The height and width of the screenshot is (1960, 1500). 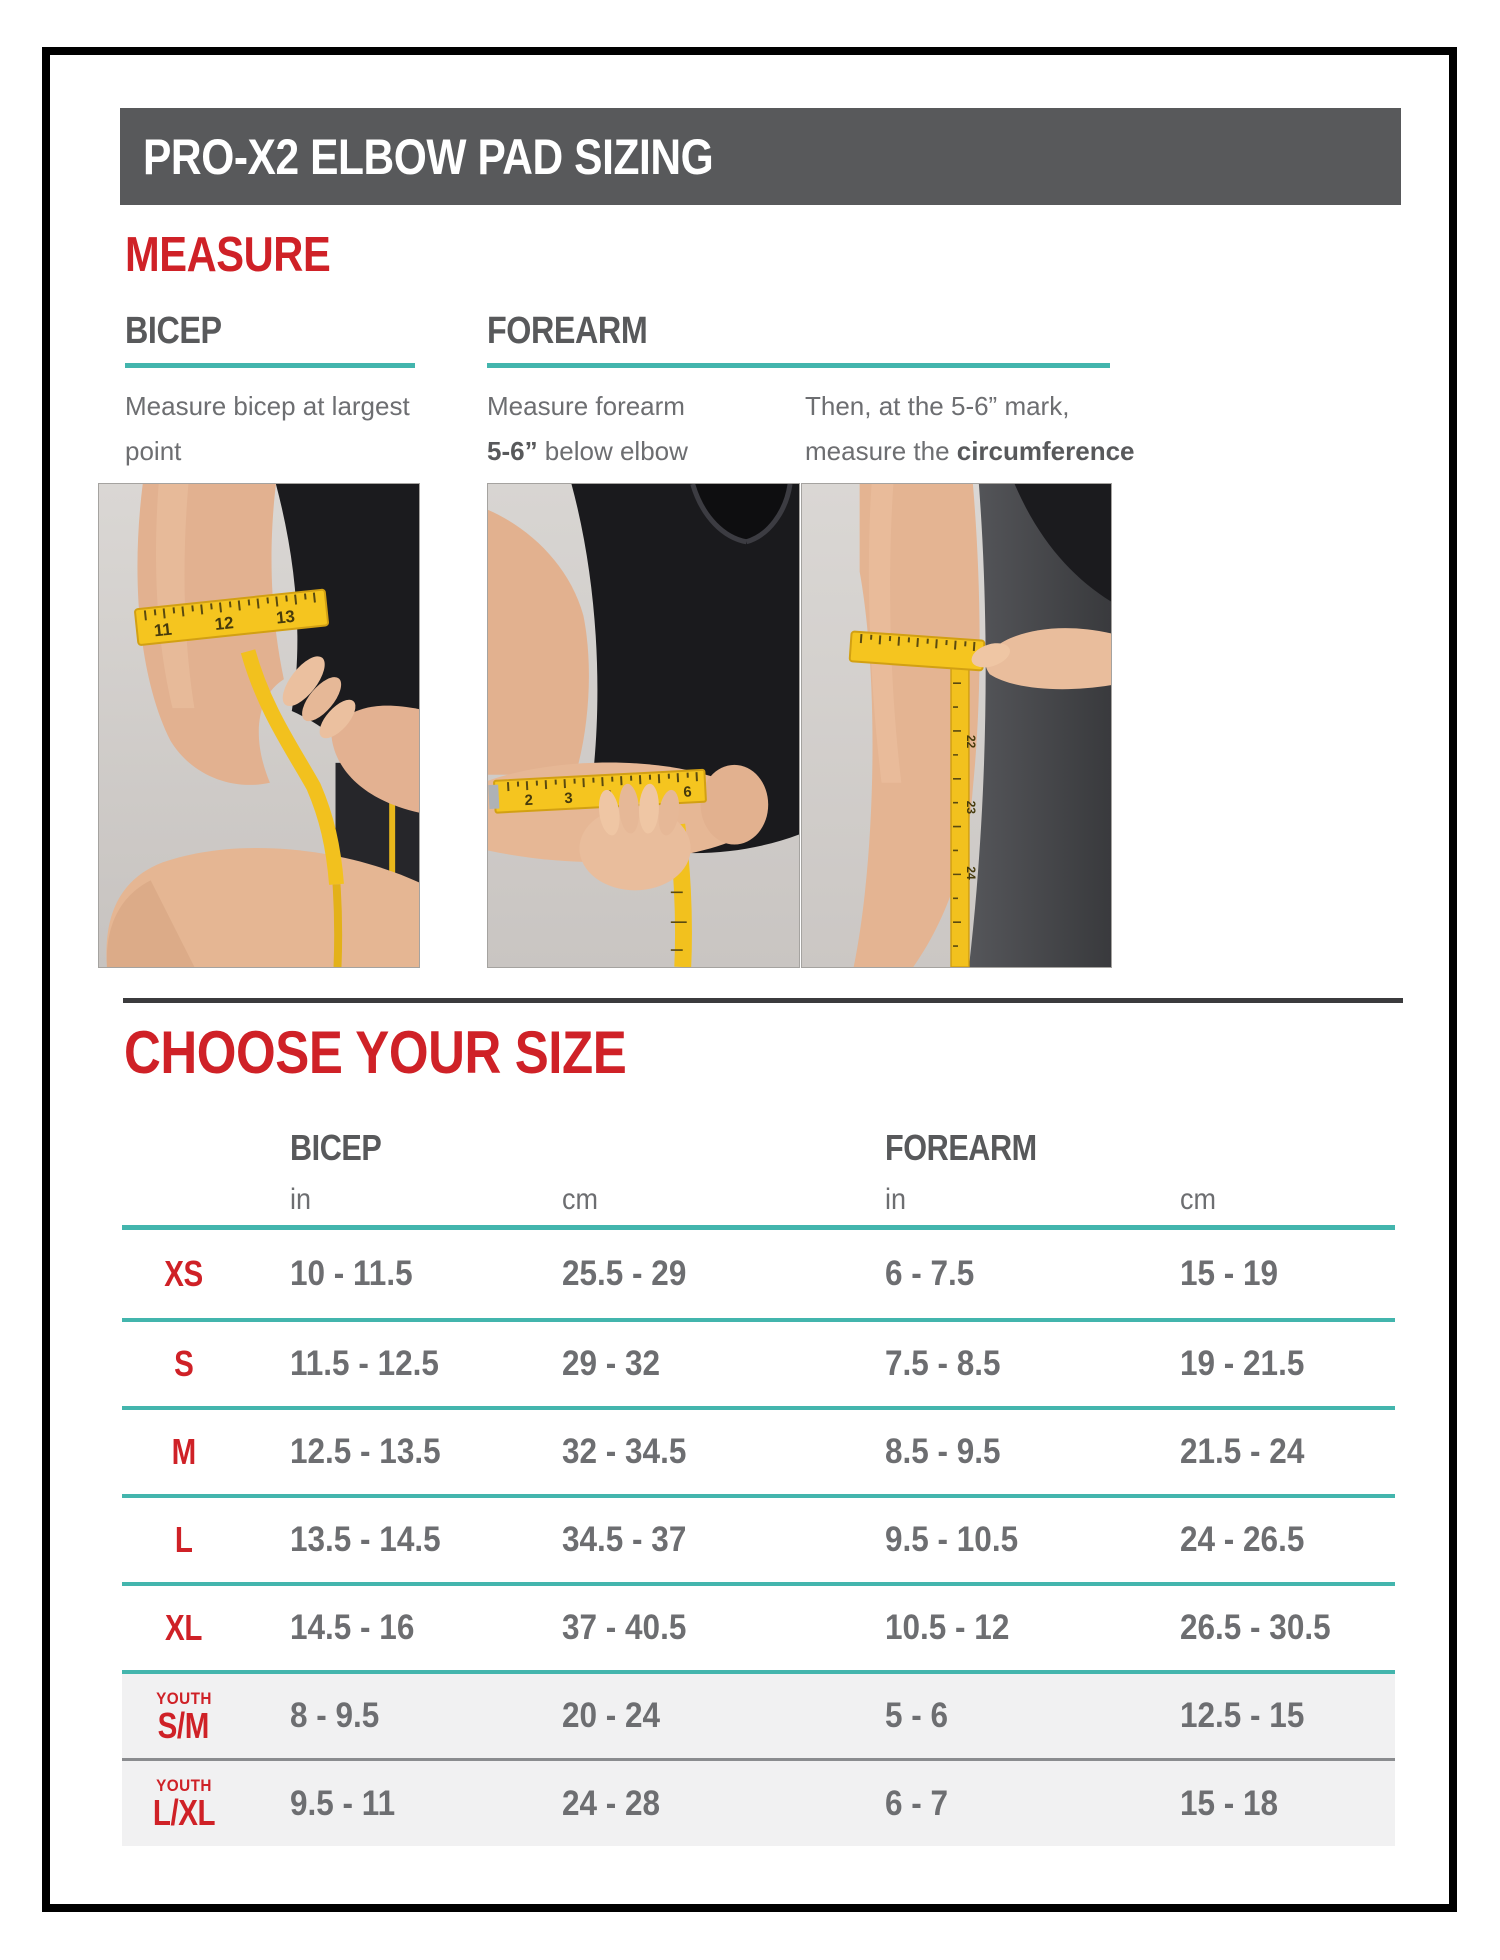 I want to click on table-group-header-row: BICEP FOREARM, so click(x=758, y=1137).